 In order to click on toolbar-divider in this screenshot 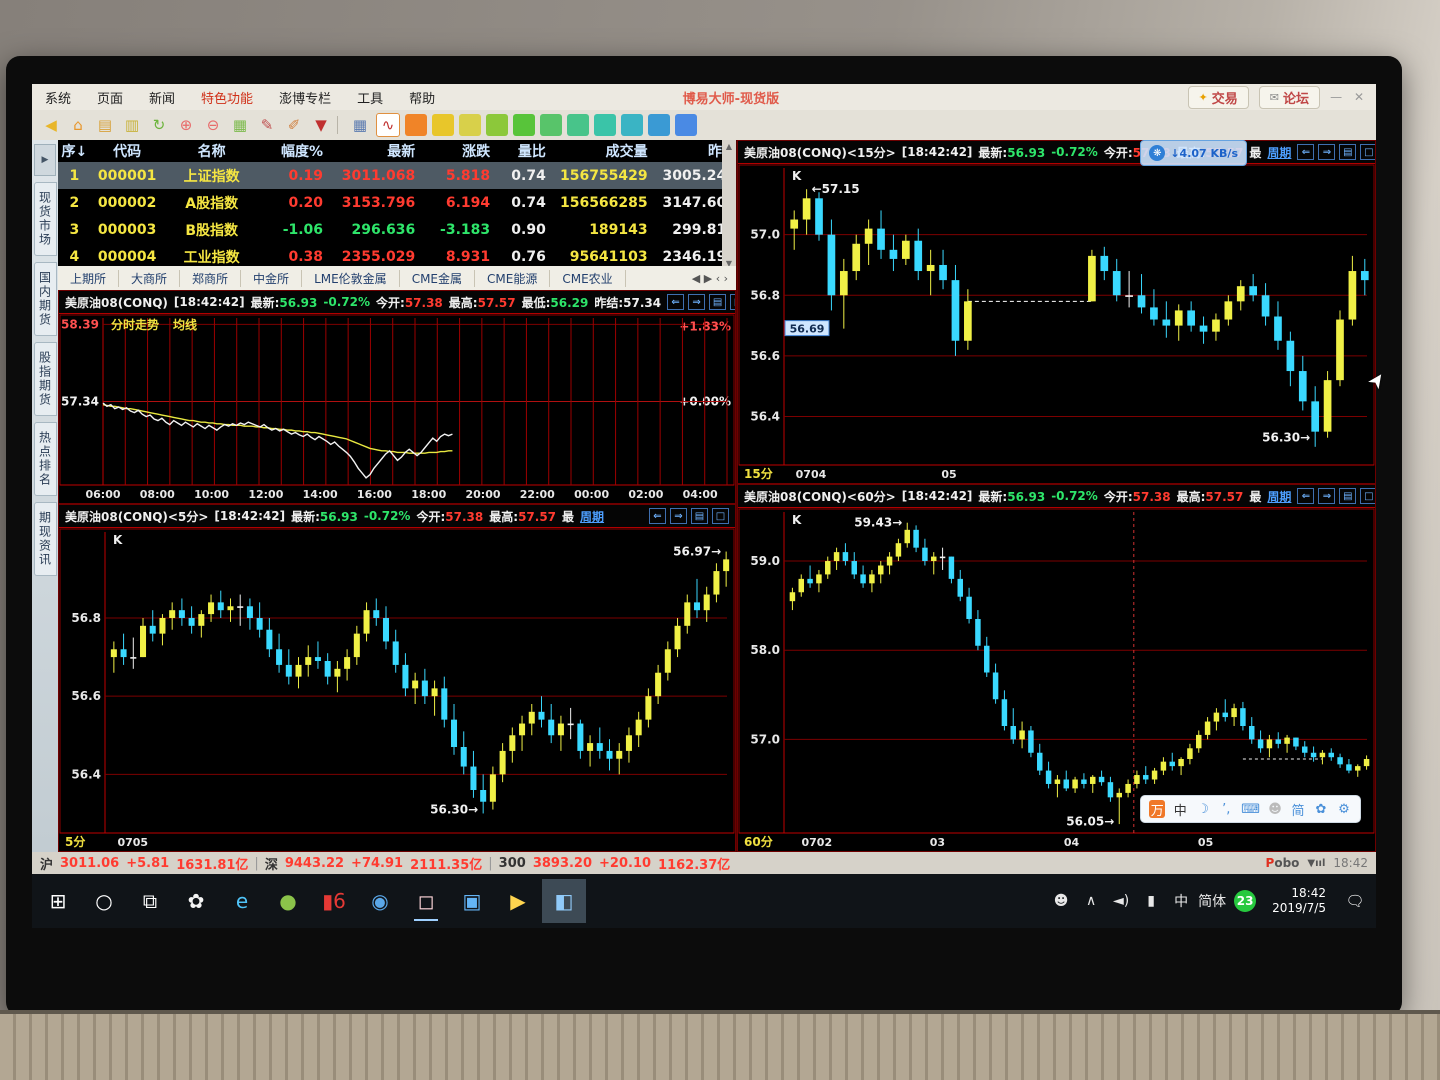, I will do `click(340, 125)`.